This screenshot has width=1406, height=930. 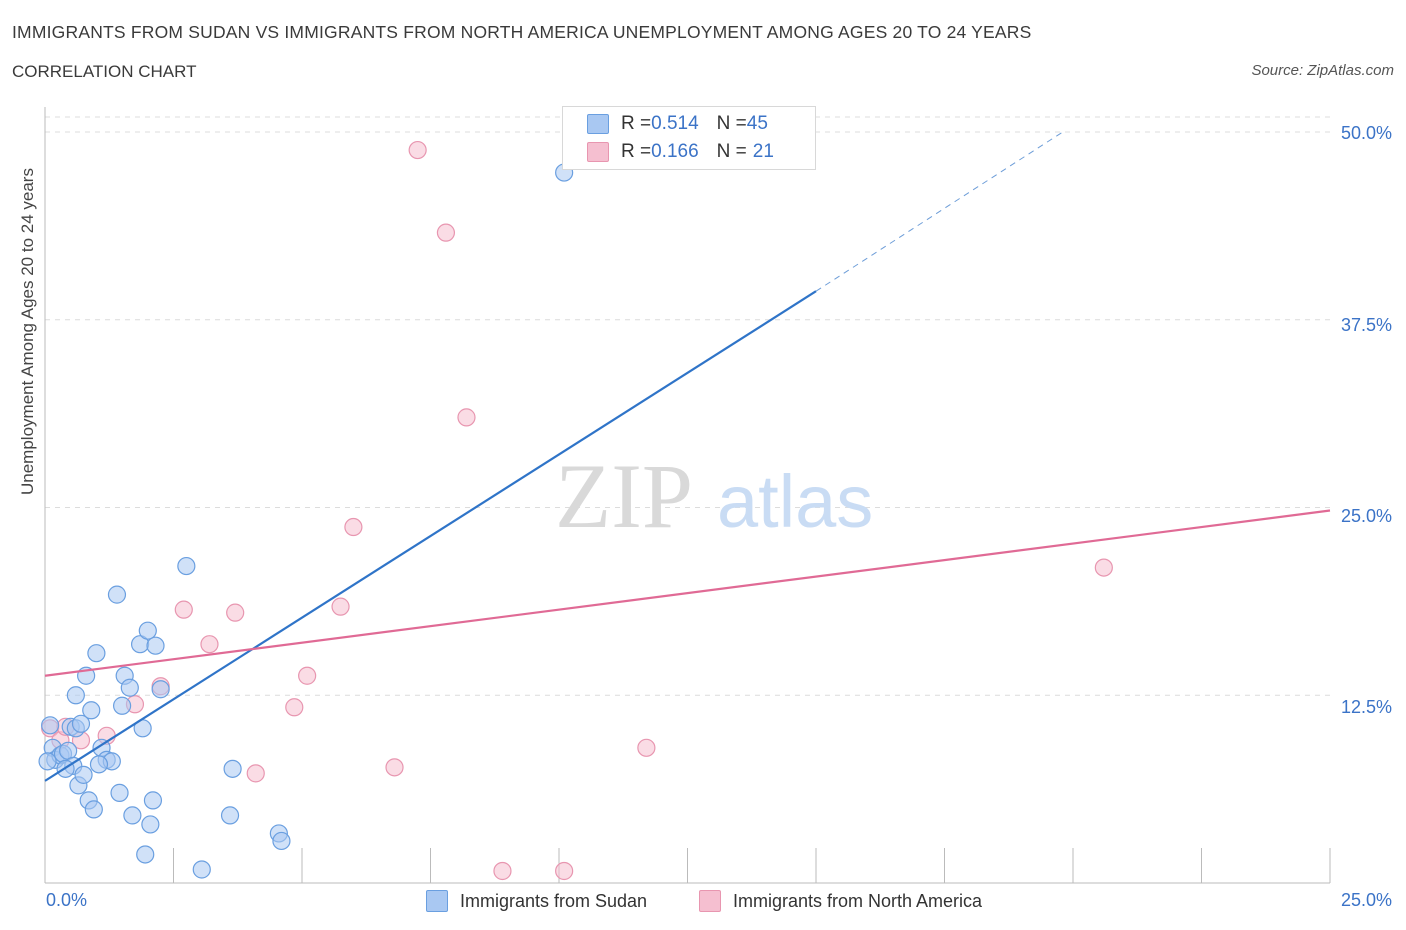 I want to click on x-tick-label-max: 25.0%, so click(x=1366, y=900).